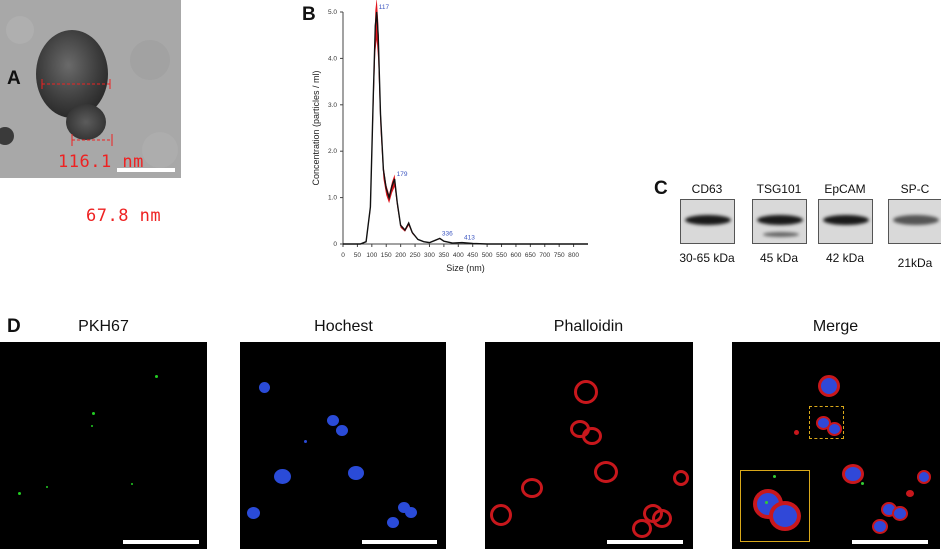 The width and height of the screenshot is (941, 552). I want to click on peak-label: 179, so click(402, 174).